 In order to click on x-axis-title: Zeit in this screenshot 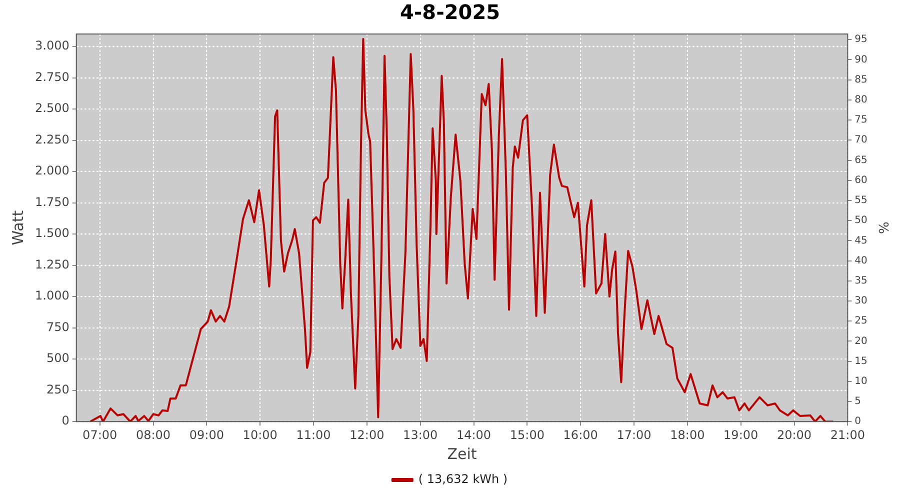, I will do `click(462, 453)`.